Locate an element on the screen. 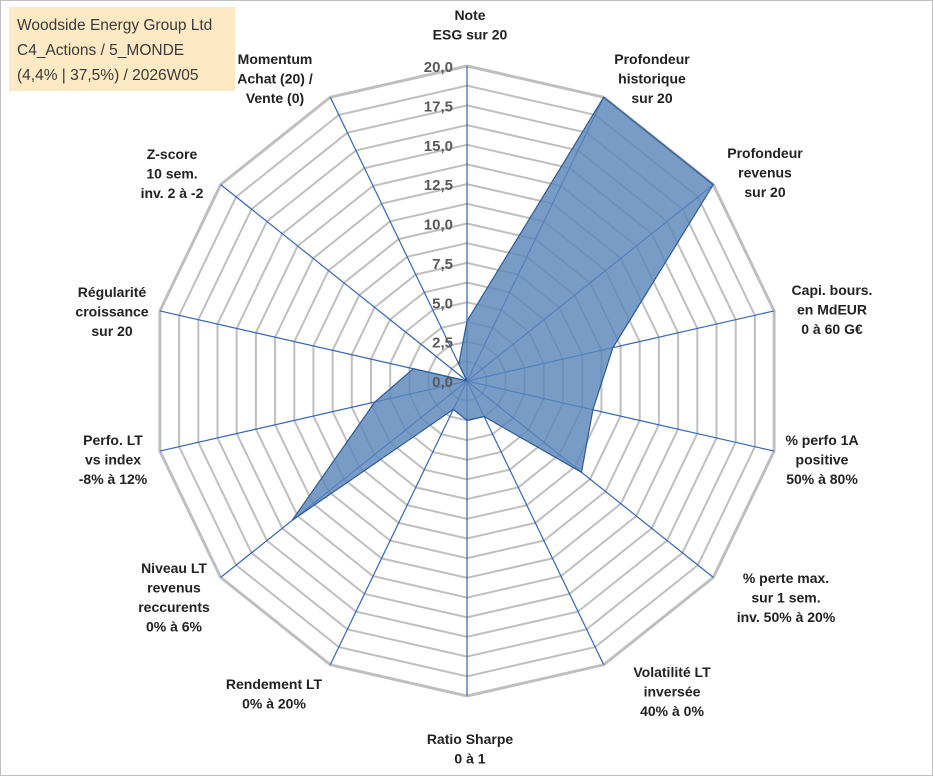 This screenshot has width=933, height=776. axis-label: Z-score 10 sem. inv. 2 à -2 is located at coordinates (172, 173).